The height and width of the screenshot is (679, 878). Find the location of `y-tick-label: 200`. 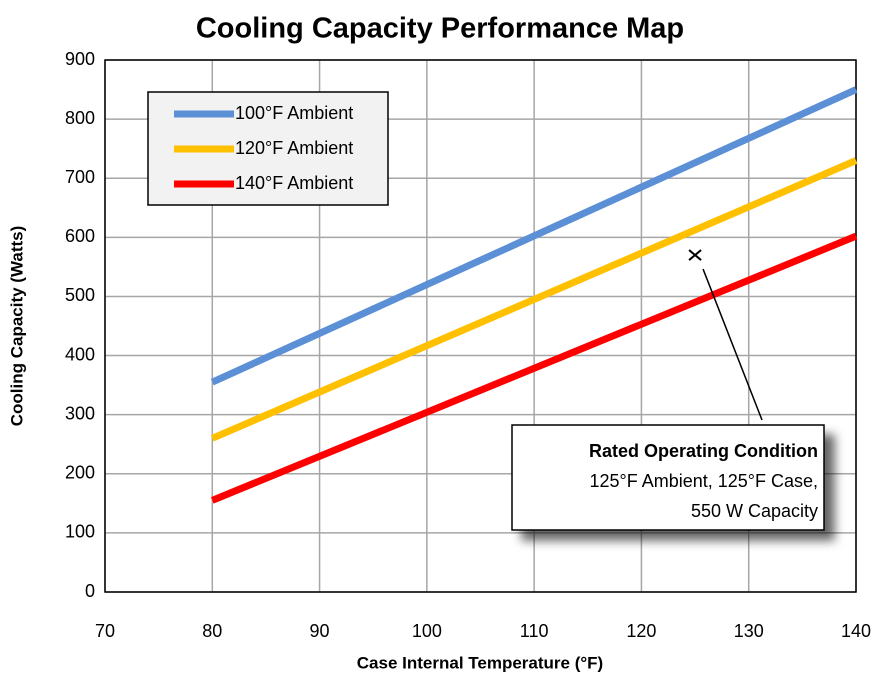

y-tick-label: 200 is located at coordinates (80, 473).